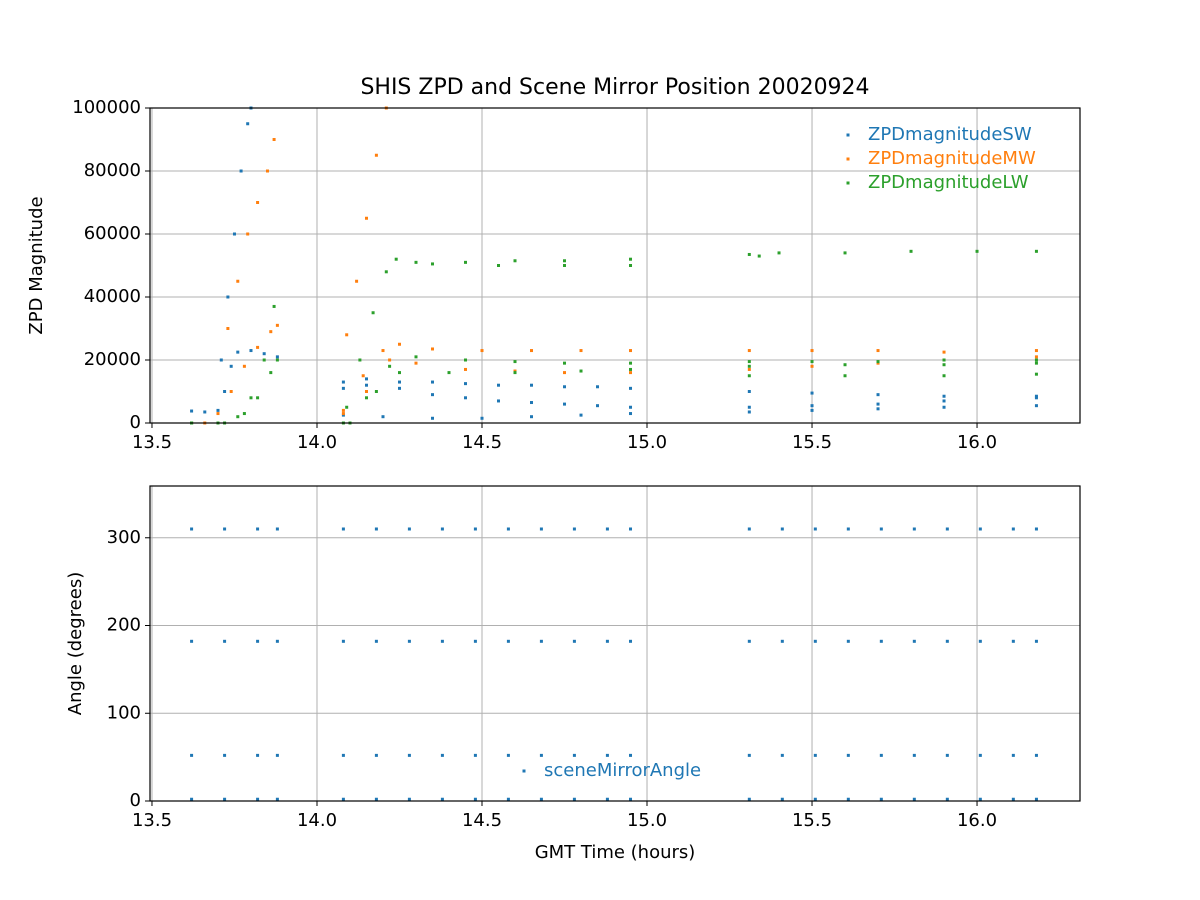  Describe the element at coordinates (948, 182) in the screenshot. I see `legend-label: ZPDmagnitudeLW` at that location.